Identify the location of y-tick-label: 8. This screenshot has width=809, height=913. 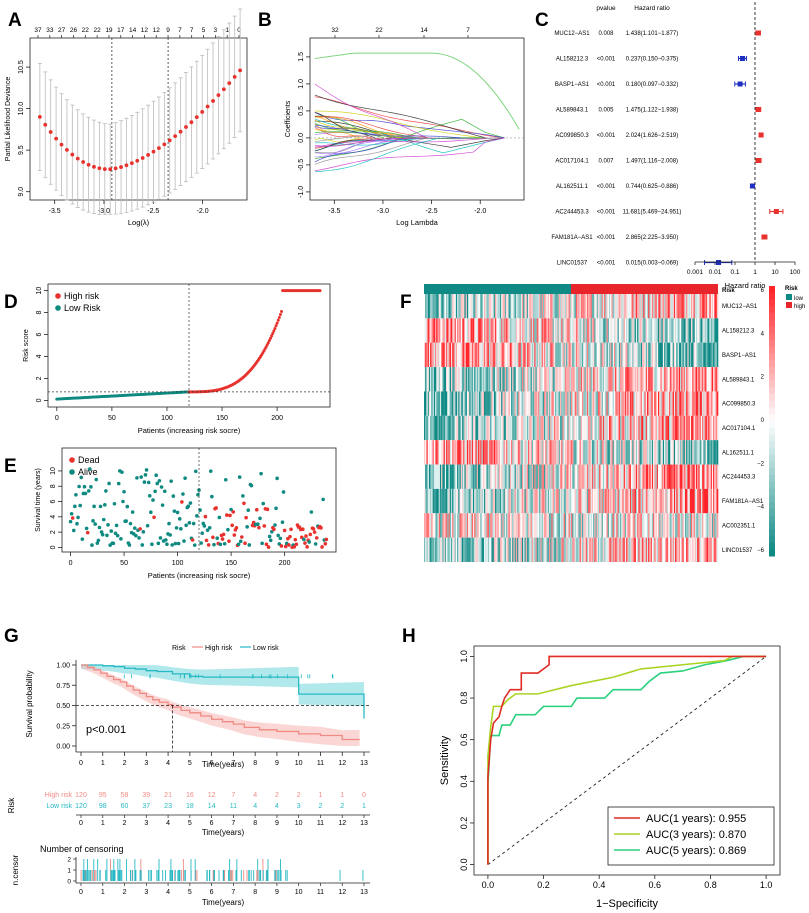
(39, 313).